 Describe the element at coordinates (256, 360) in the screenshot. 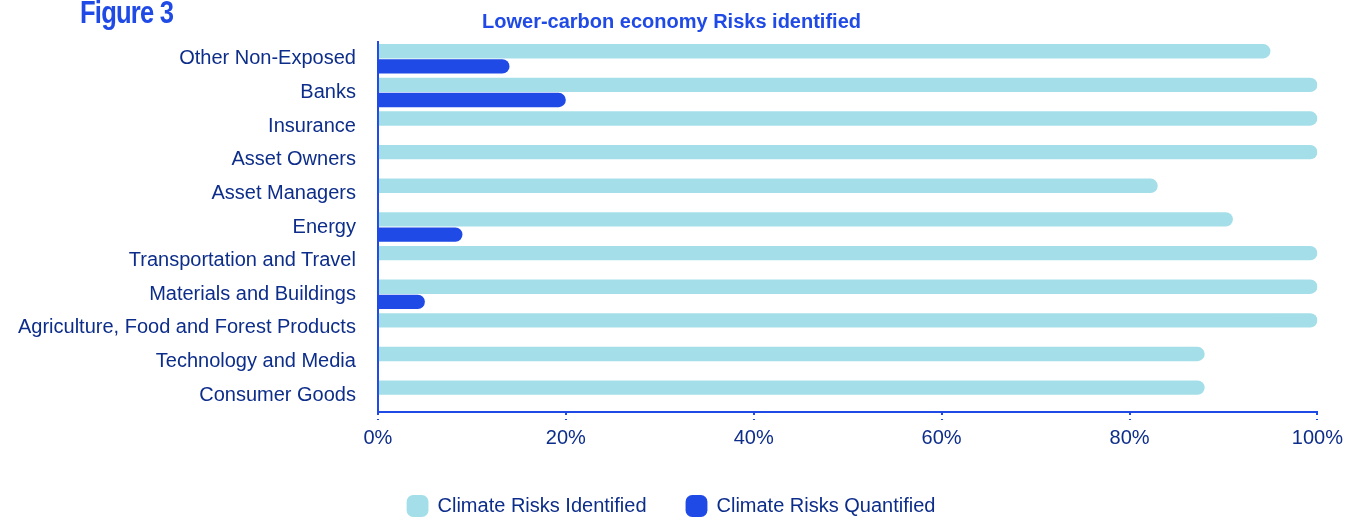

I see `y-tick-label: Technology and Media` at that location.